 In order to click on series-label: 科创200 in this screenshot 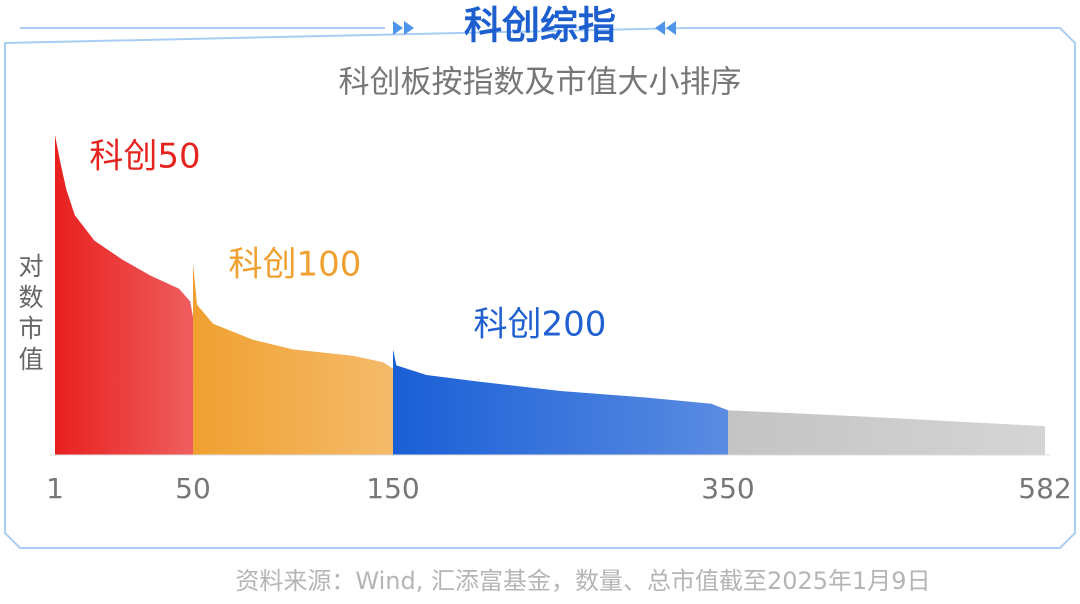, I will do `click(540, 325)`.